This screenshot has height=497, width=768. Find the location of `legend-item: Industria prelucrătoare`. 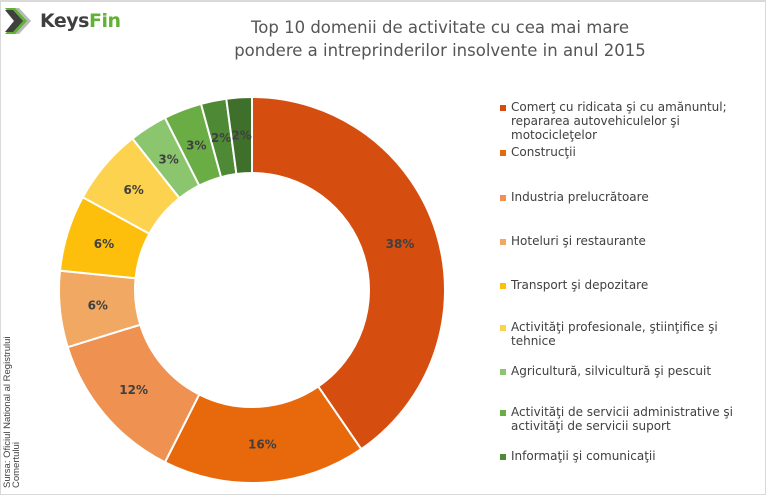

legend-item: Industria prelucrătoare is located at coordinates (630, 197).